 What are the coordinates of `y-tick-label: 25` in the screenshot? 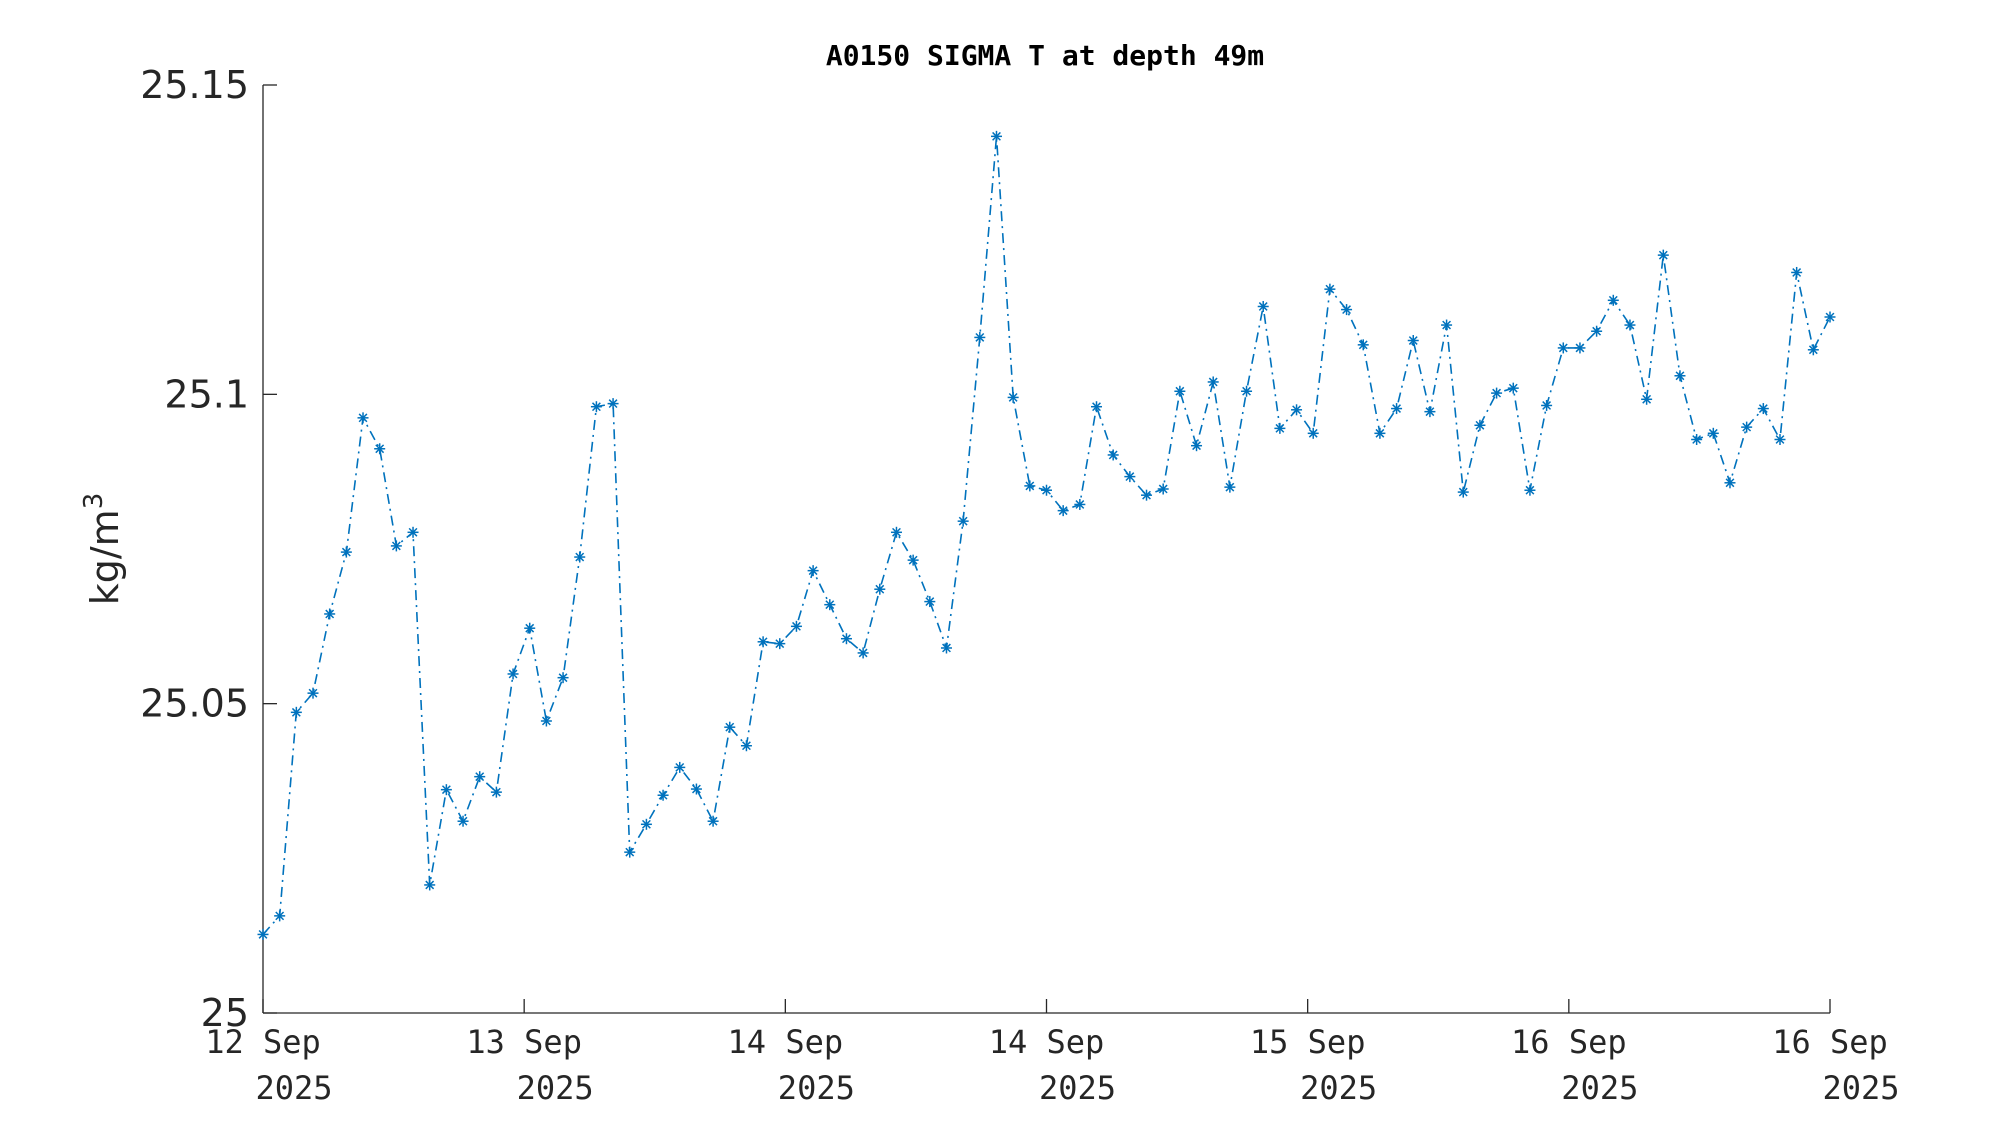 It's located at (225, 1013).